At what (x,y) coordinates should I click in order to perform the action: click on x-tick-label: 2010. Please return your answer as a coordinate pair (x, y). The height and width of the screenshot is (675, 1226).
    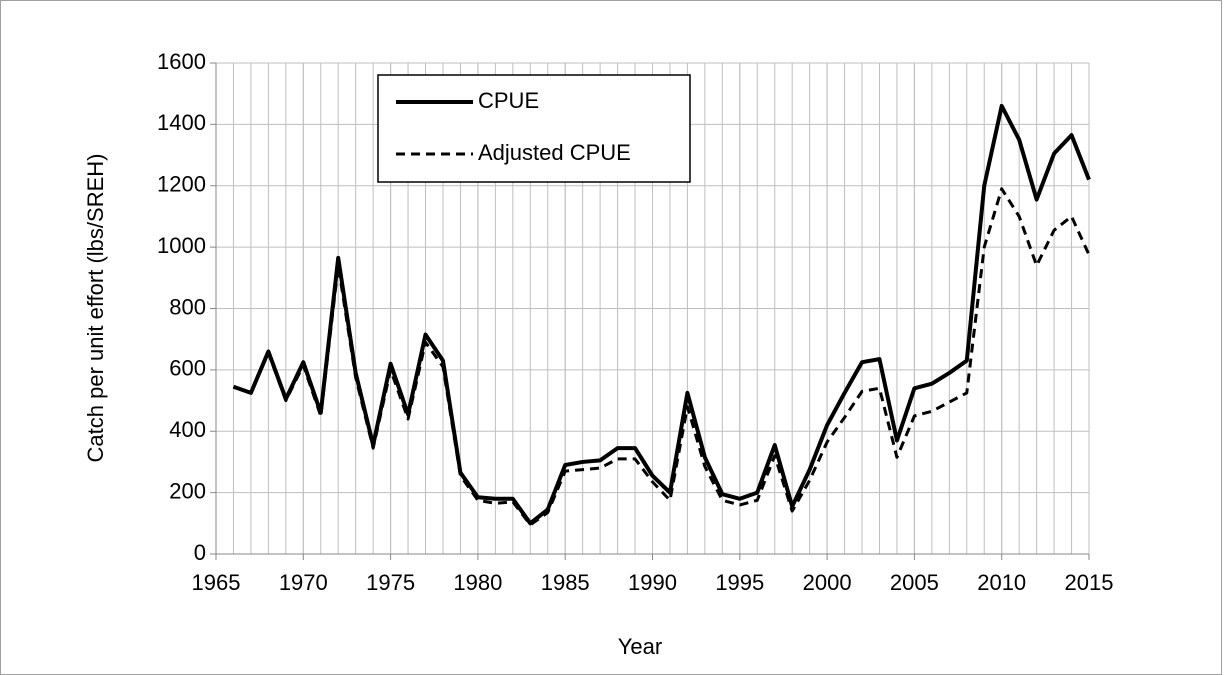
    Looking at the image, I should click on (1001, 582).